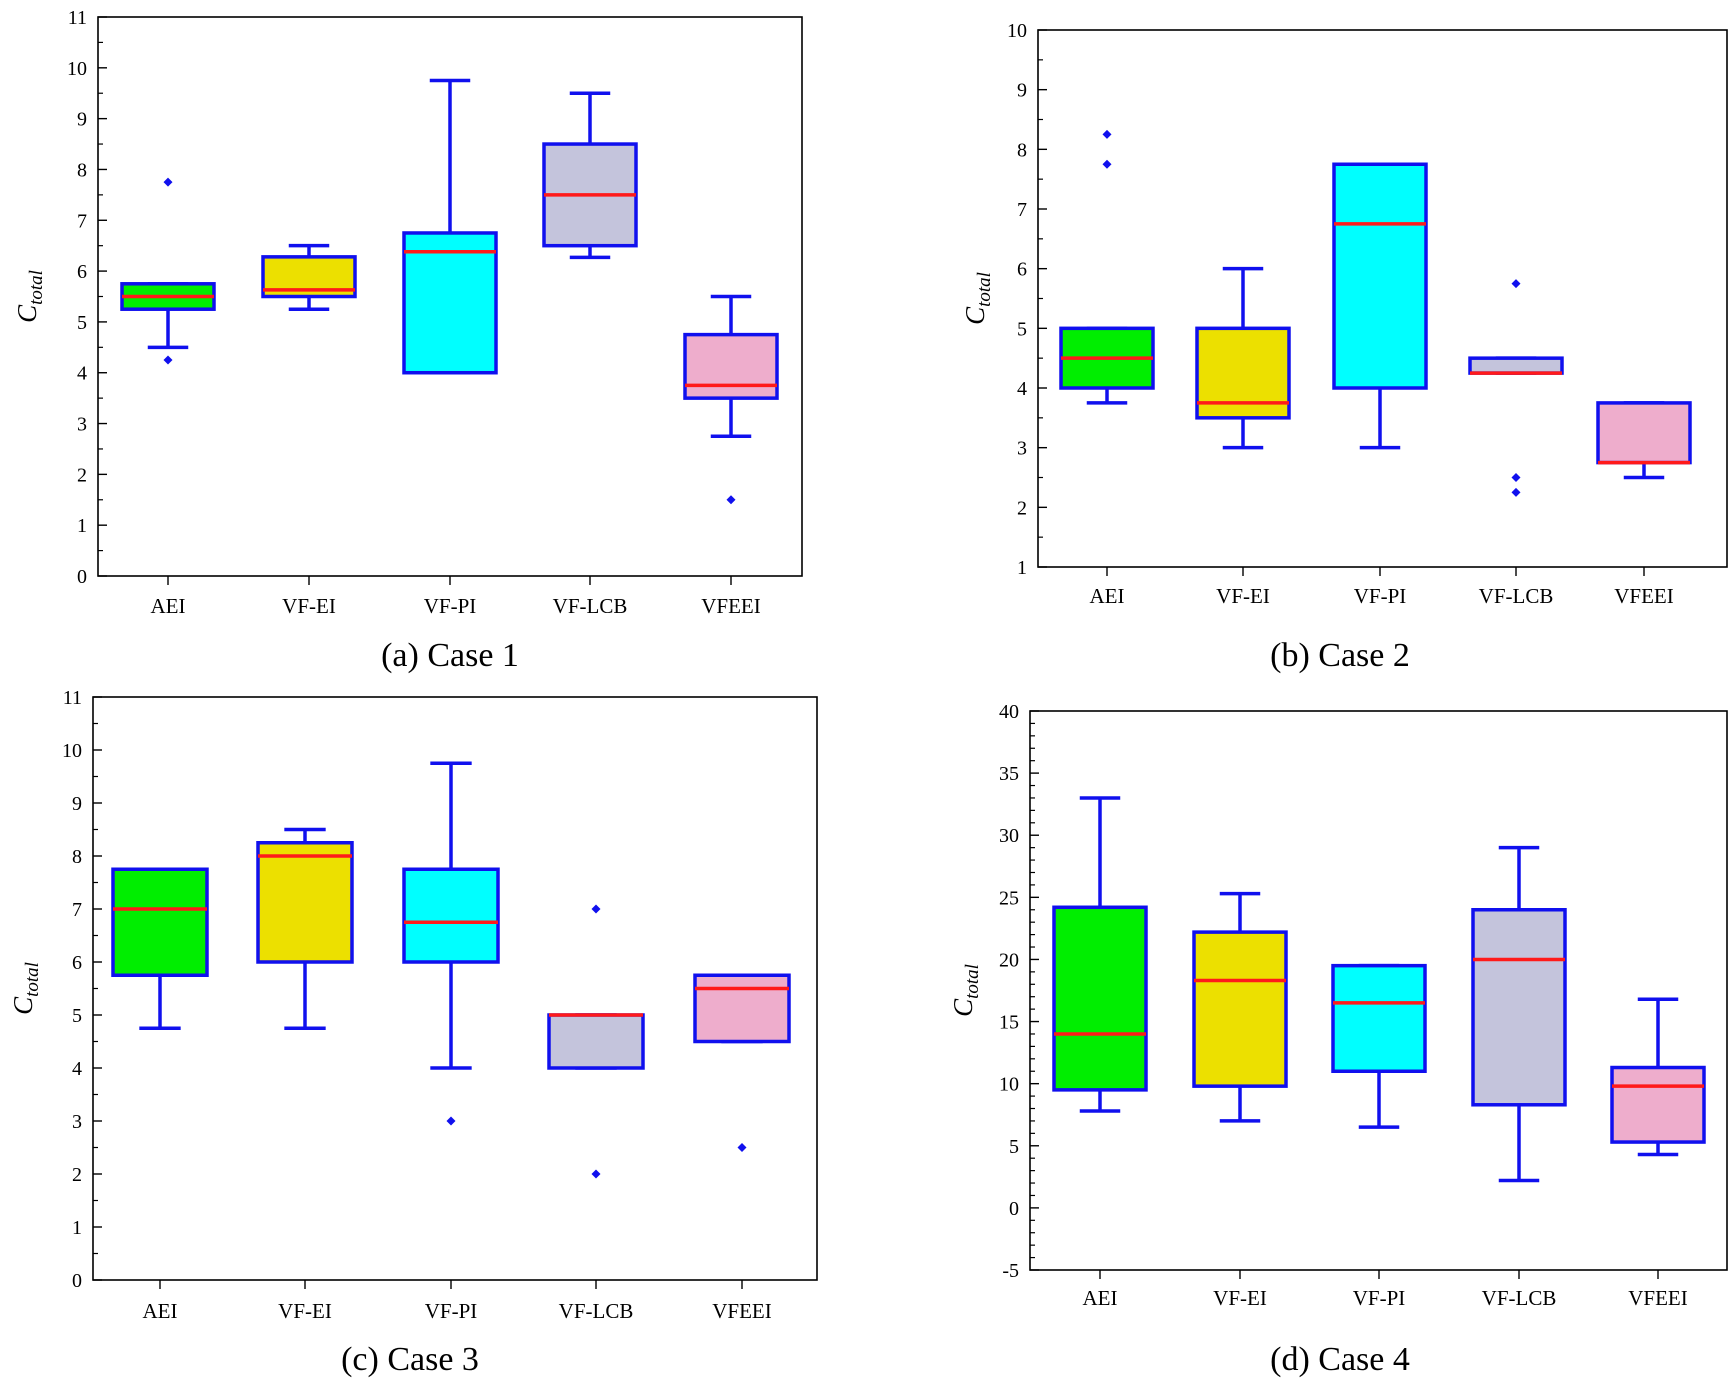 Image resolution: width=1730 pixels, height=1383 pixels. I want to click on y-tick-label: 10, so click(1009, 1085).